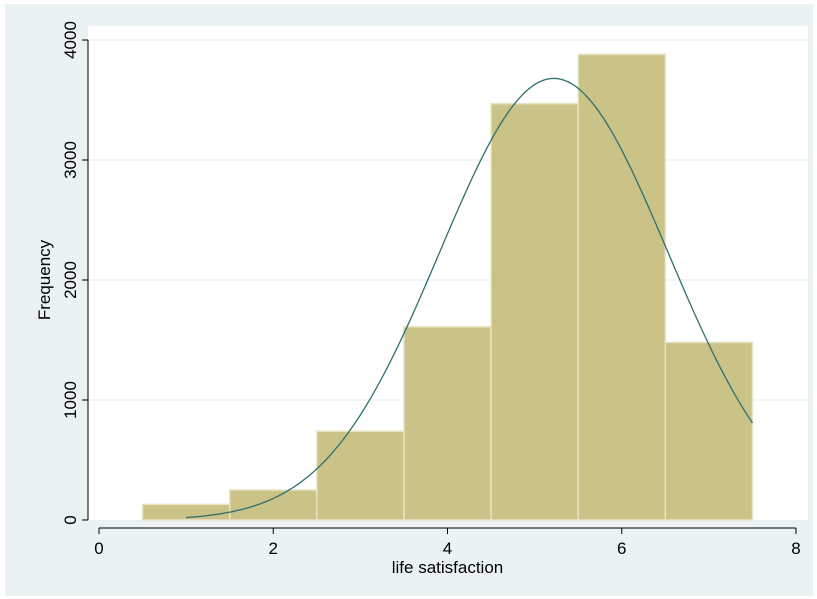 Image resolution: width=817 pixels, height=599 pixels. Describe the element at coordinates (795, 548) in the screenshot. I see `x-tick-label: 8` at that location.